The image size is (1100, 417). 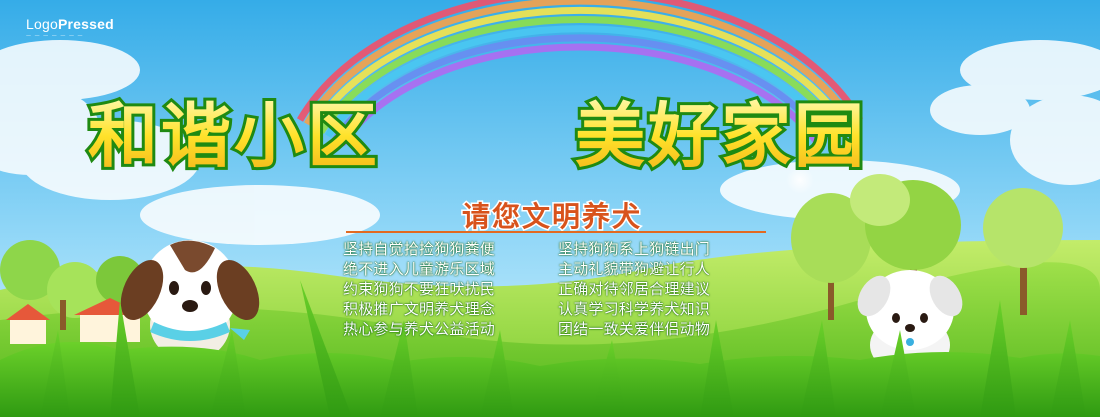 I want to click on left-trees, so click(x=72, y=285).